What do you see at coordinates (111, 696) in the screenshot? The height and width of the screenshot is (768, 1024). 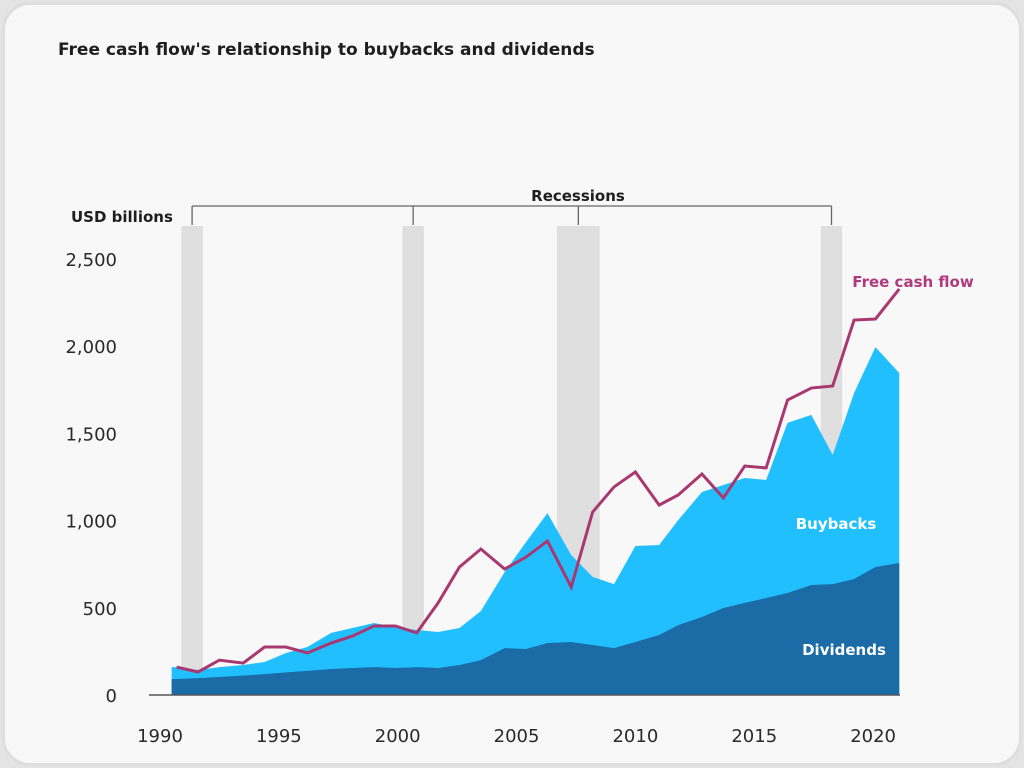 I see `y-tick-label: 0` at bounding box center [111, 696].